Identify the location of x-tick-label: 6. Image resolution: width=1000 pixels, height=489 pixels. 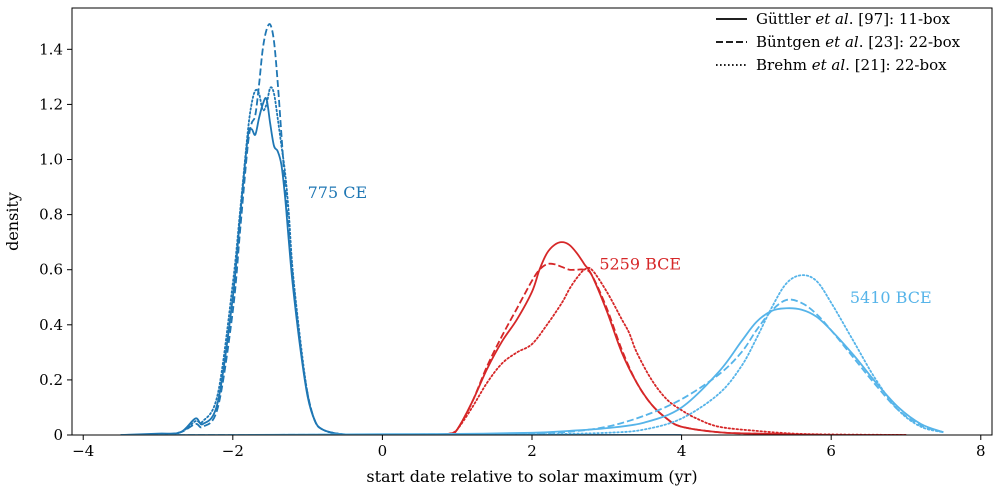
(831, 451).